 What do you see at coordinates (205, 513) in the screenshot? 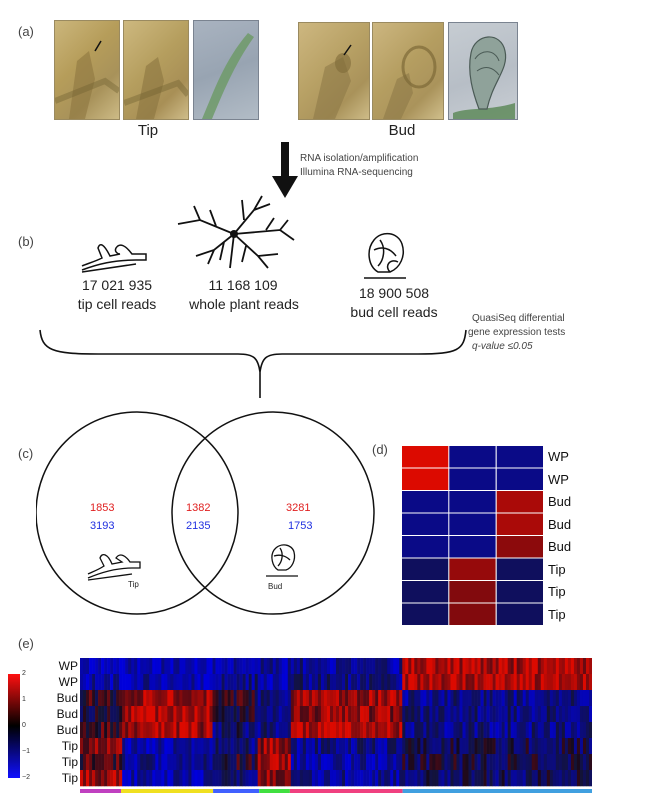
I see `venn-diagram` at bounding box center [205, 513].